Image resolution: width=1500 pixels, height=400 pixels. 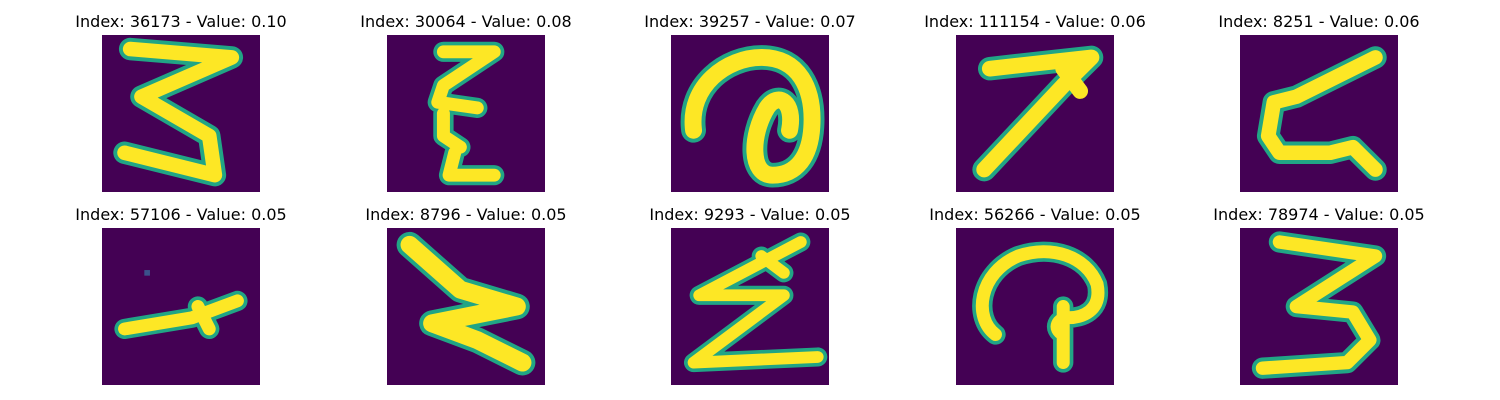 I want to click on panel-5: Index: 8251 - Value: 0.06, so click(x=1319, y=102).